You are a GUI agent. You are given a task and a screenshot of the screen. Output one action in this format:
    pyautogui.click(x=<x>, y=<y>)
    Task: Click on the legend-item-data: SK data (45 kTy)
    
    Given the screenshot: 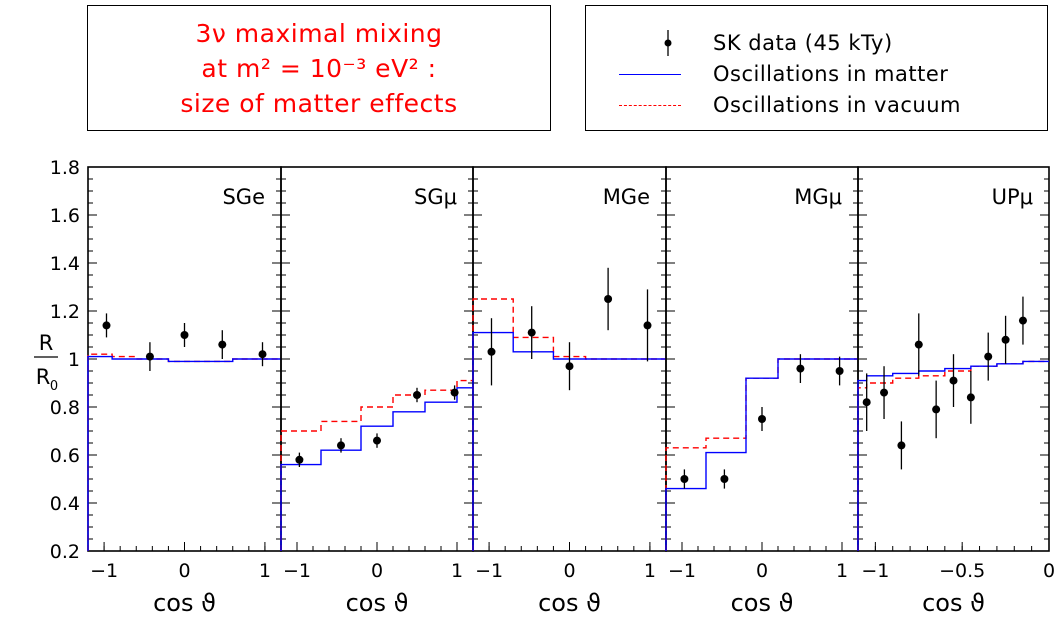 What is the action you would take?
    pyautogui.click(x=816, y=43)
    